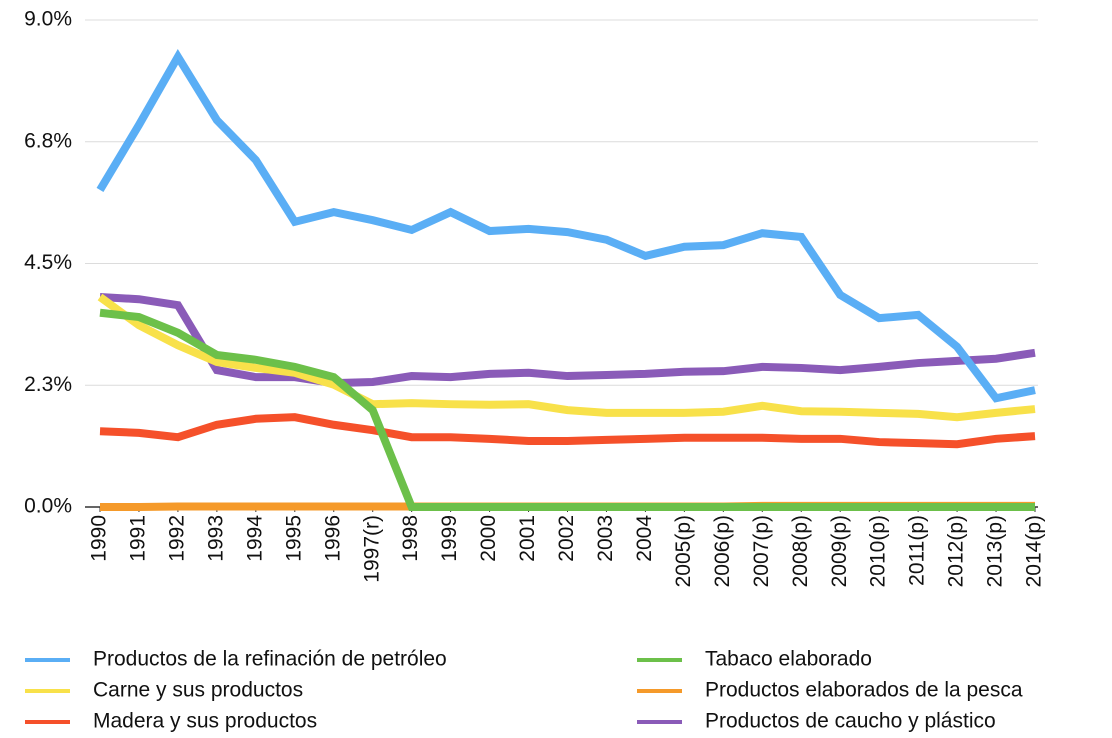 The image size is (1112, 738). I want to click on x-tick-label: 2005(p), so click(683, 551).